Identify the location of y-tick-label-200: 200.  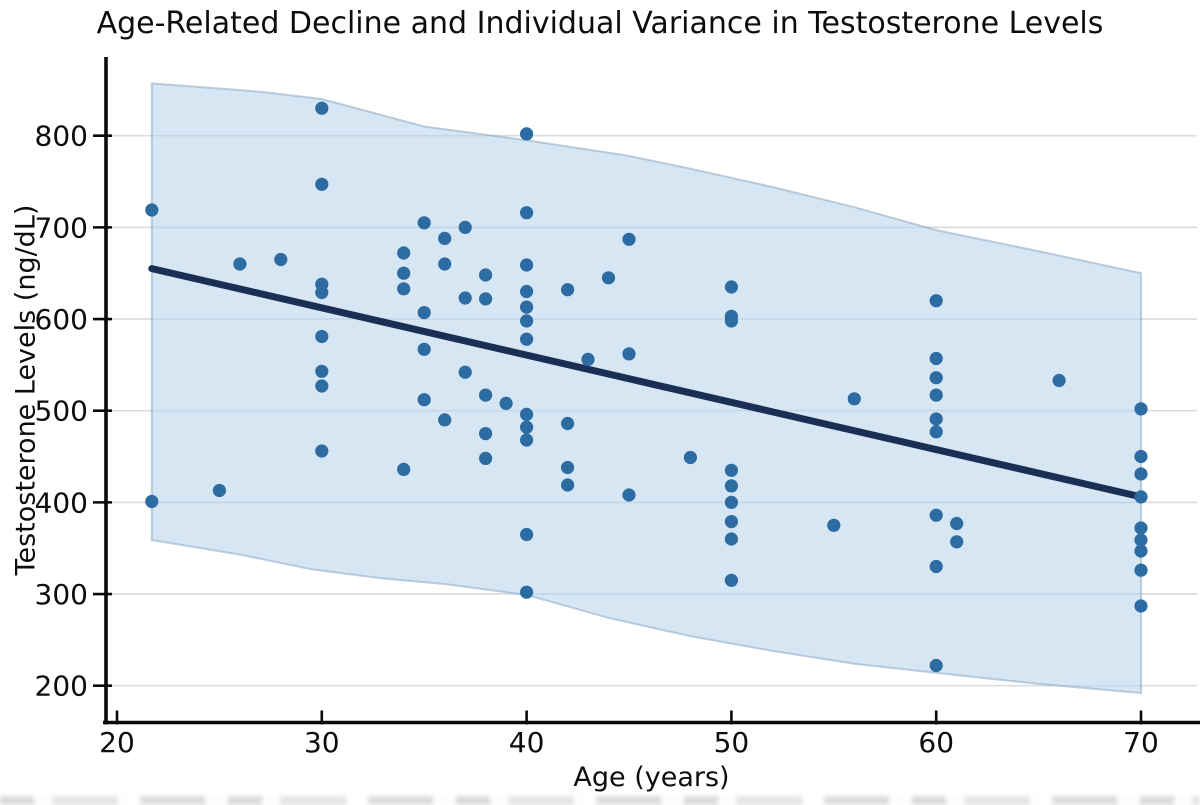
(61, 686).